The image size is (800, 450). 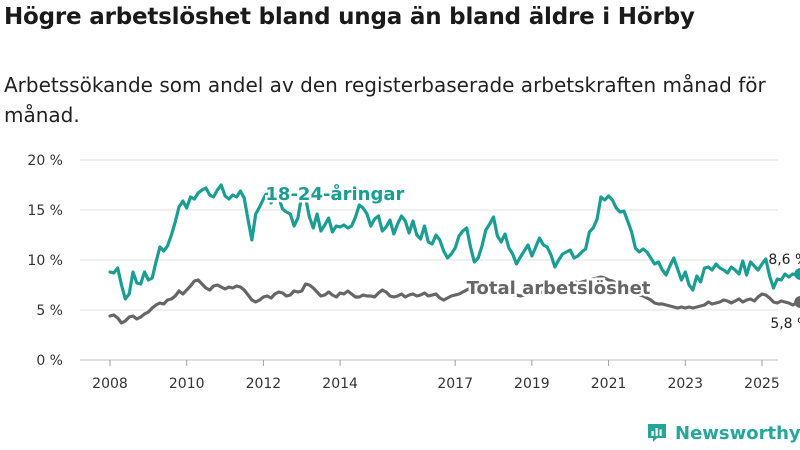 What do you see at coordinates (110, 384) in the screenshot?
I see `x-tick-label: 2008` at bounding box center [110, 384].